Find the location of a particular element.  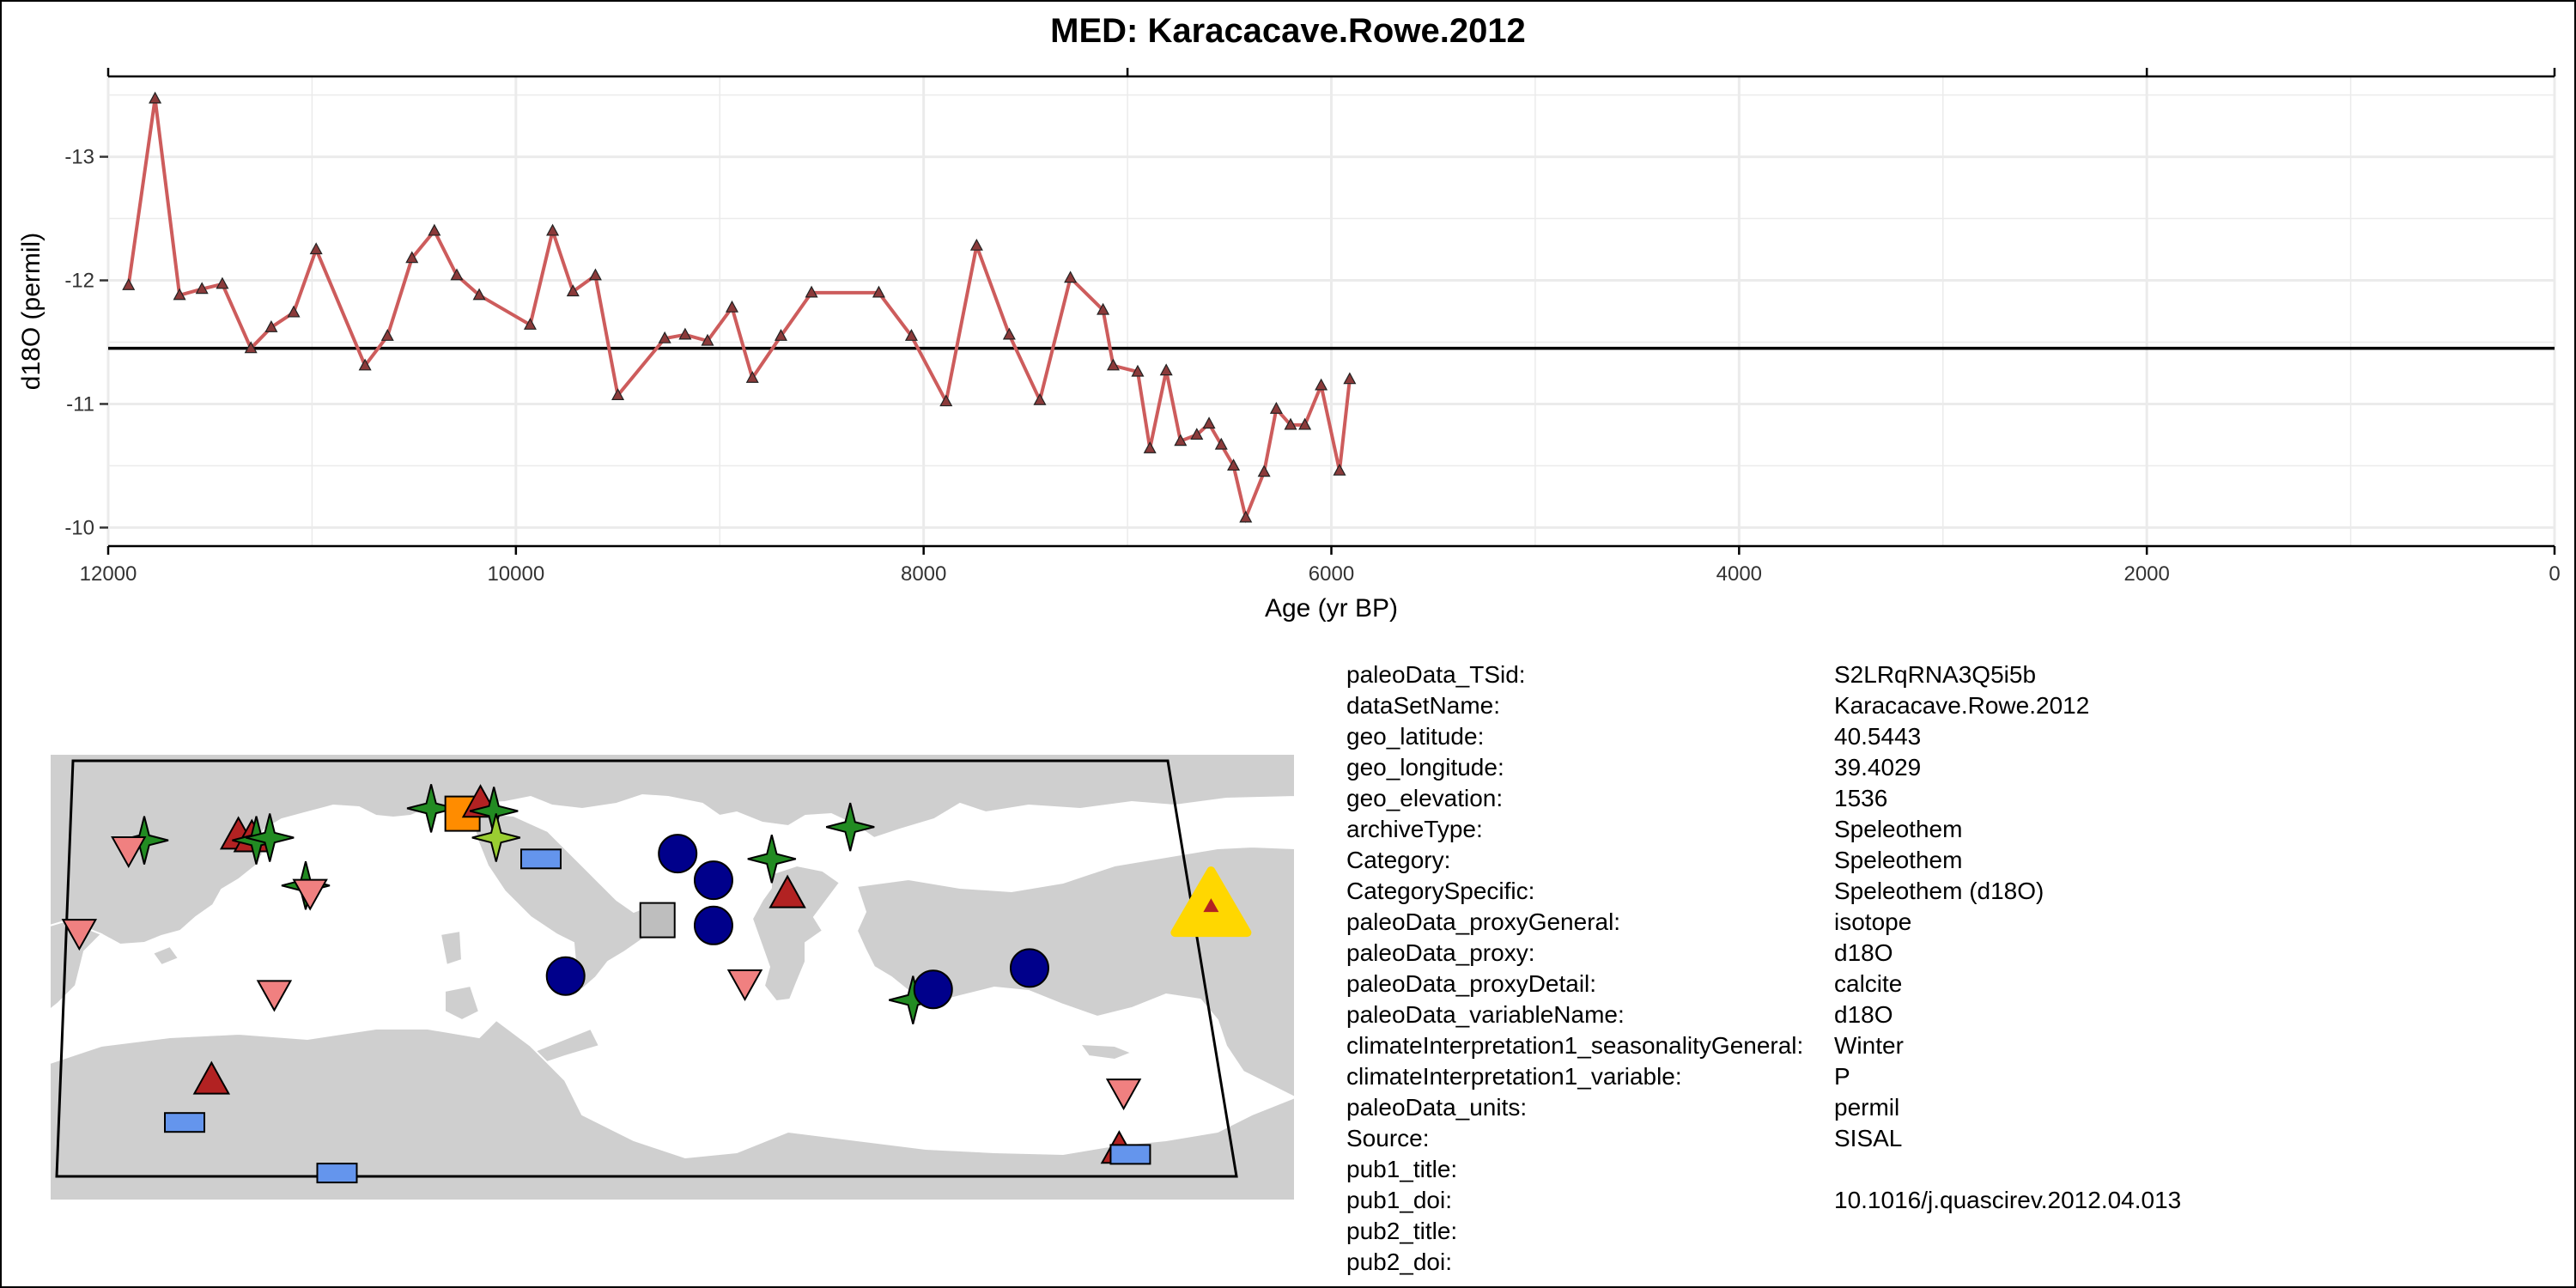

map-frame is located at coordinates (647, 969).